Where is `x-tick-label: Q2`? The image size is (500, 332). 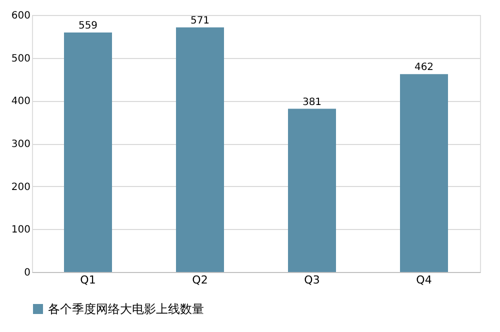 x-tick-label: Q2 is located at coordinates (200, 280).